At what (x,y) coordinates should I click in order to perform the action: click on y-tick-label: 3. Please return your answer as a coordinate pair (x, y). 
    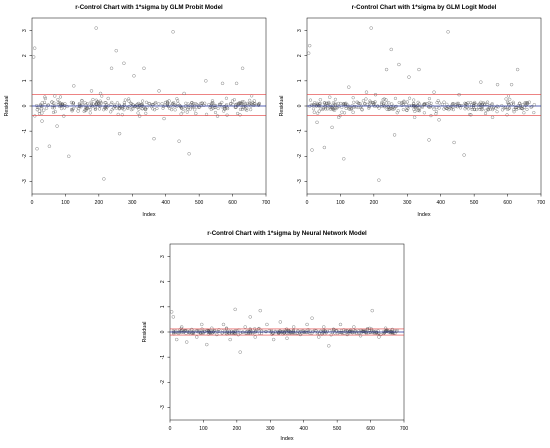
    Looking at the image, I should click on (25, 30).